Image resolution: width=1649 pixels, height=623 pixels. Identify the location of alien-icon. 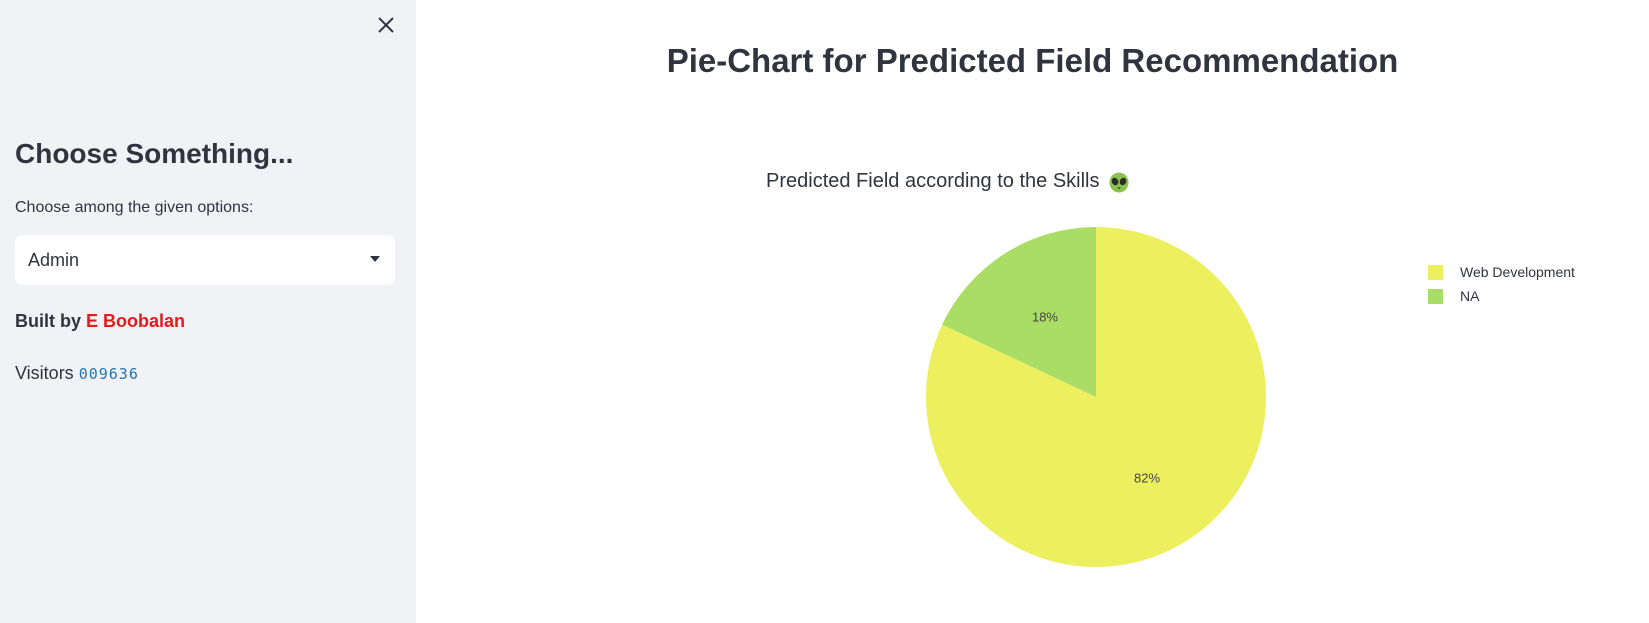
(1118, 182).